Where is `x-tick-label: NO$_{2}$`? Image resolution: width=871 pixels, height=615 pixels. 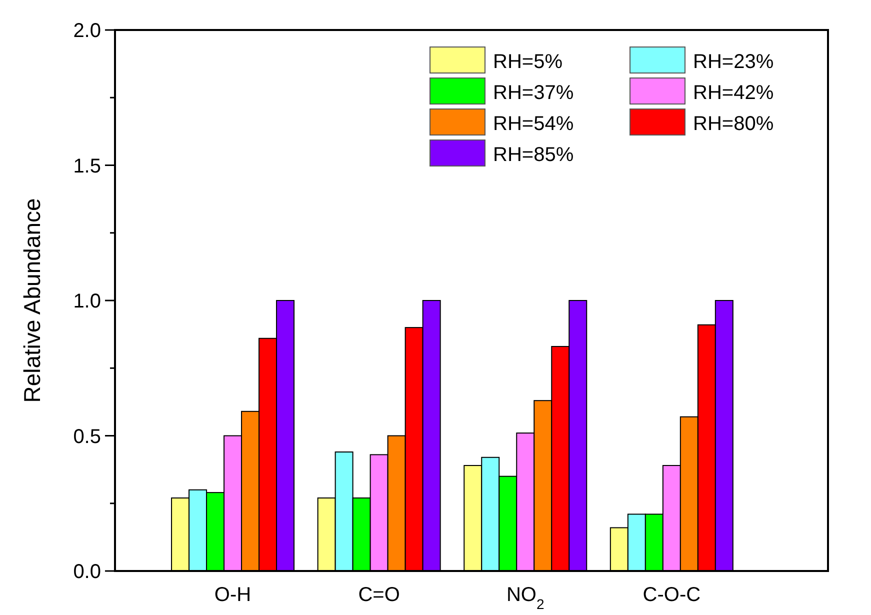 x-tick-label: NO$_{2}$ is located at coordinates (525, 598).